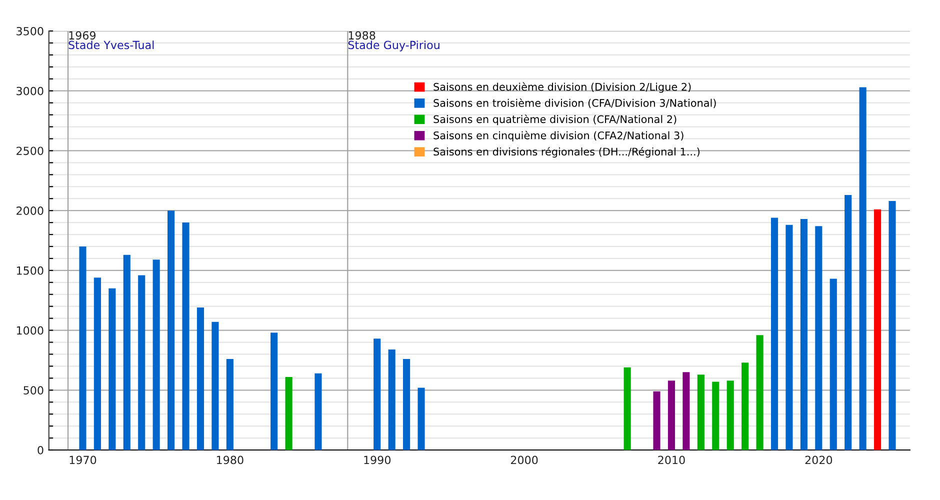 Image resolution: width=940 pixels, height=500 pixels. Describe the element at coordinates (30, 330) in the screenshot. I see `y-tick-label: 1000` at that location.